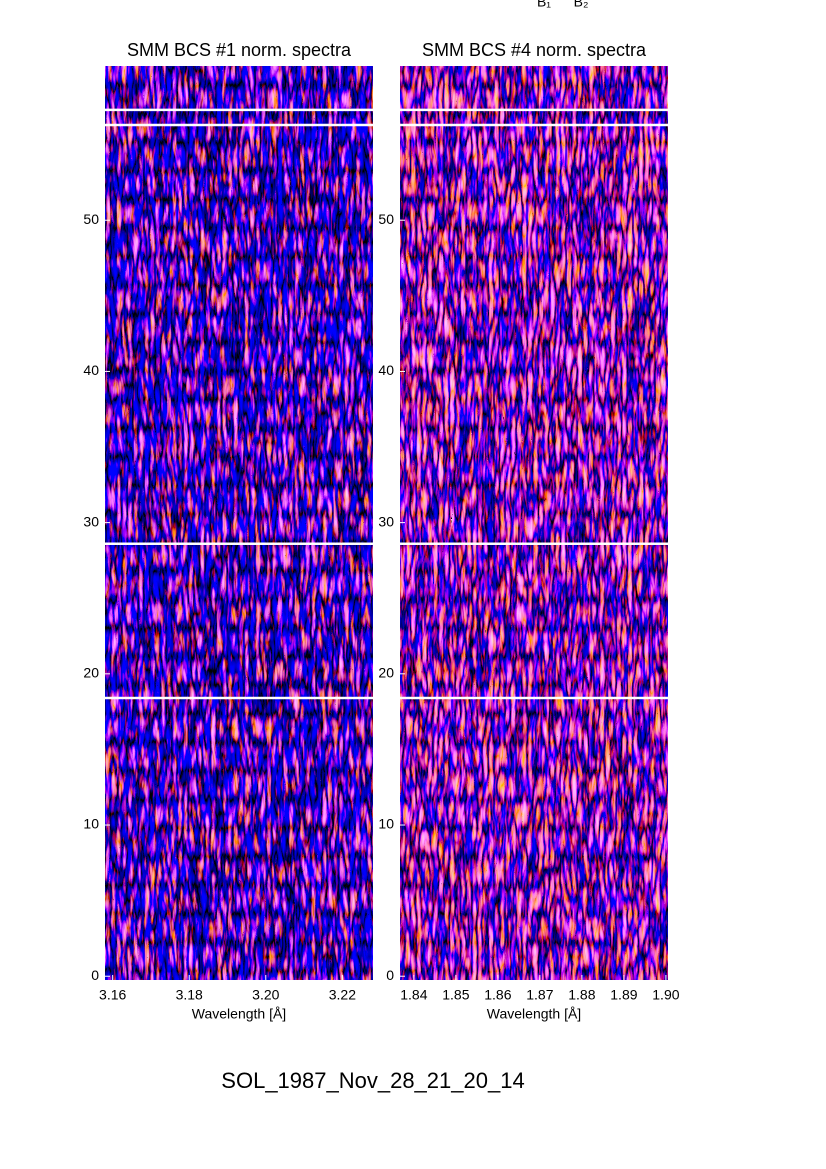 The height and width of the screenshot is (1169, 826). I want to click on x-tick-label: 3.18, so click(189, 995).